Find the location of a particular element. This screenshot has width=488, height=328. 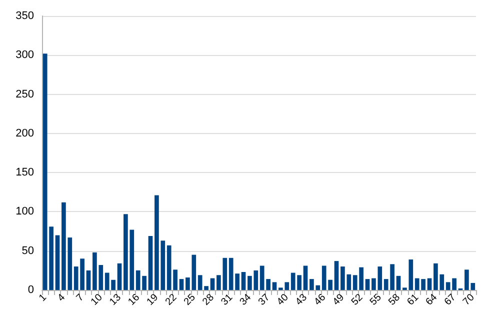

x-tick-label: 40 is located at coordinates (283, 300).